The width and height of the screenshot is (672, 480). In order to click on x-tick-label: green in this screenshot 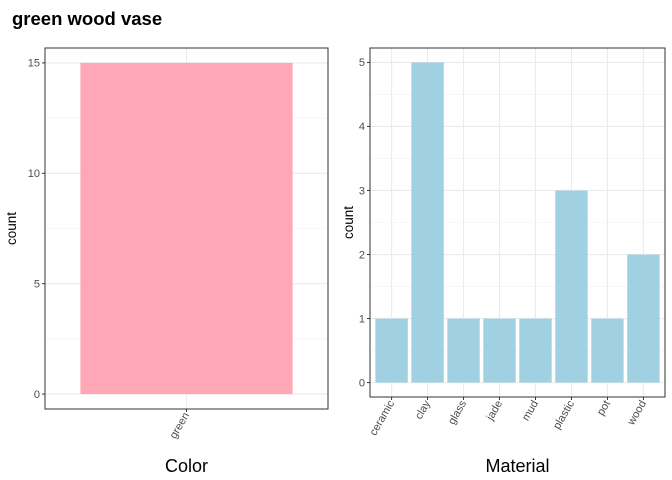, I will do `click(180, 426)`.